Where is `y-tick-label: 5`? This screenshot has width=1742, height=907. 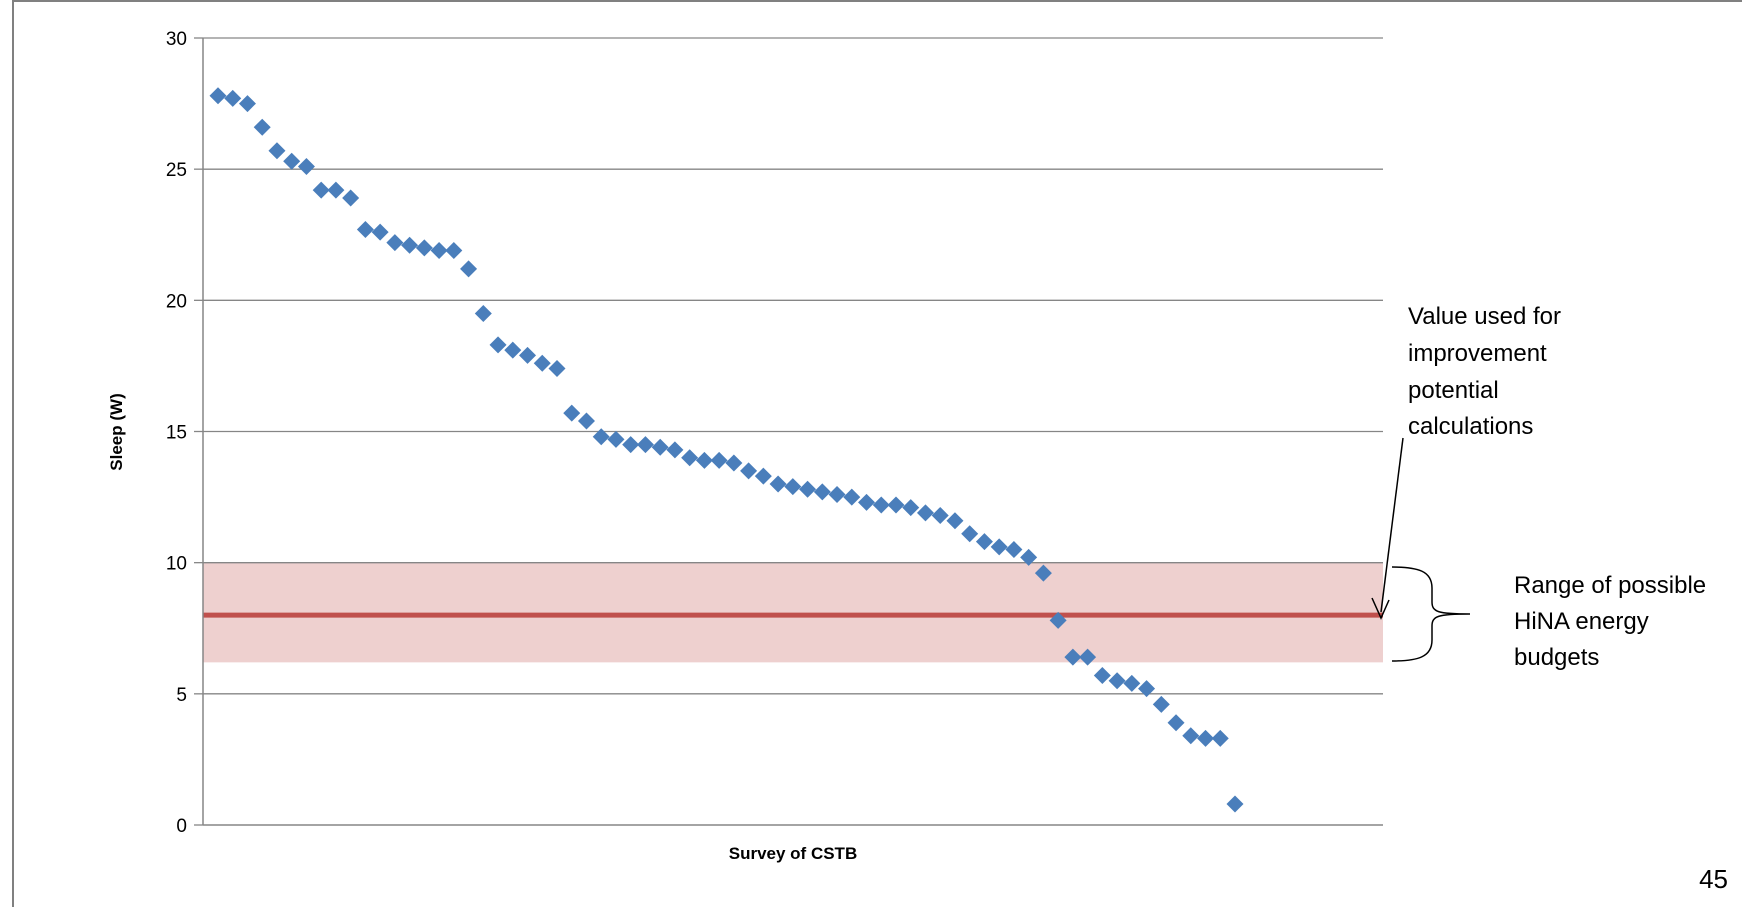 y-tick-label: 5 is located at coordinates (181, 695).